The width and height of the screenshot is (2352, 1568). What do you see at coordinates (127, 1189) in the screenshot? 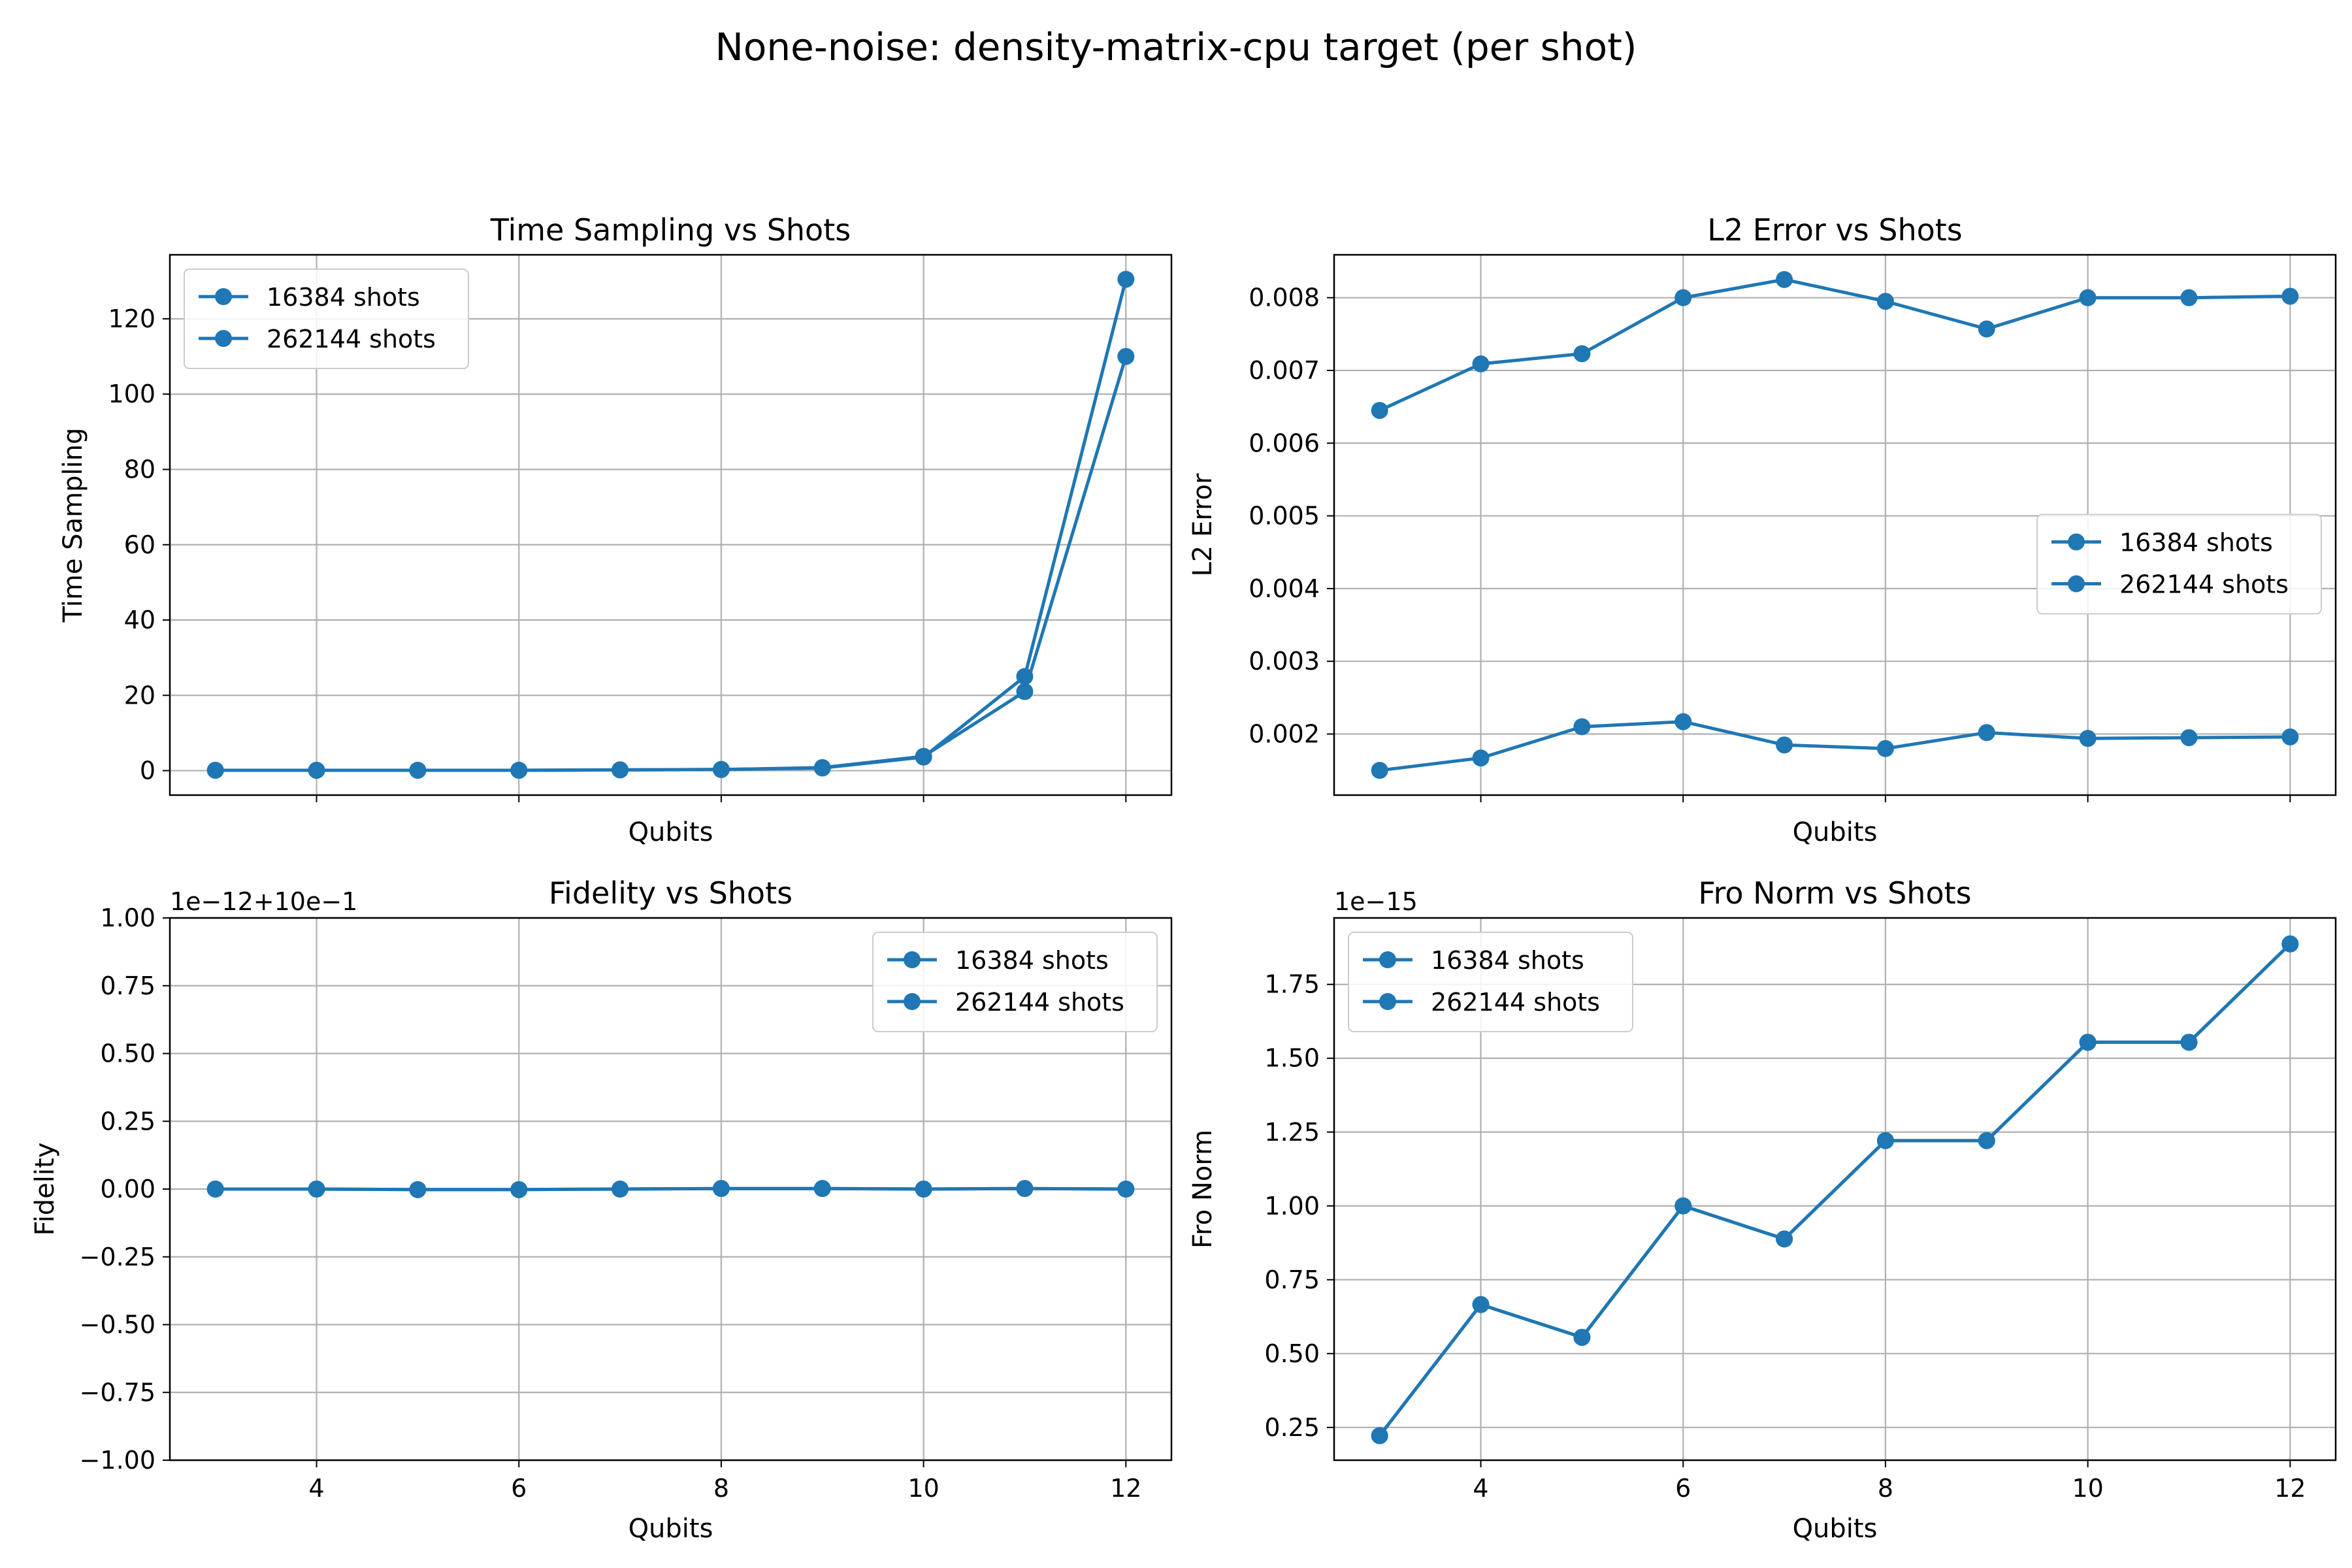
I see `y-tick-label: 0.00` at bounding box center [127, 1189].